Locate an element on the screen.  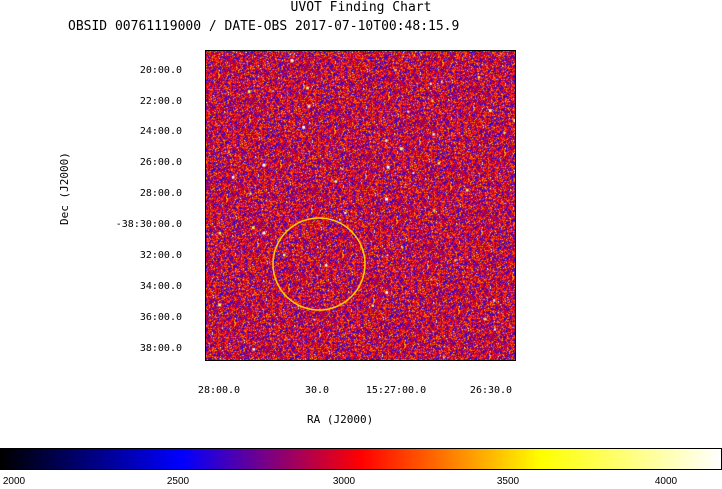
x-tick-label: 30.0 is located at coordinates (317, 390).